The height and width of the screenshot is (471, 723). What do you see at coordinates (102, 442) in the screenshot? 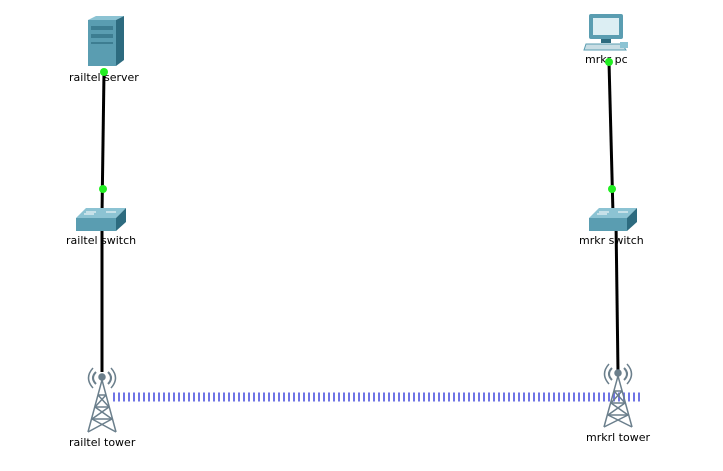
I see `device-label: railtel tower` at bounding box center [102, 442].